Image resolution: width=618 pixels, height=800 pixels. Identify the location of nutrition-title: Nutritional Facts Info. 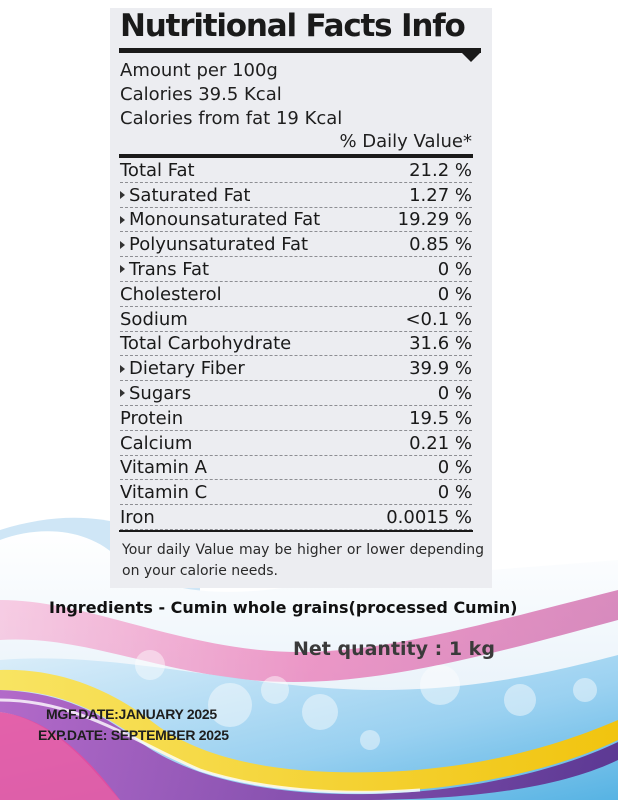
(293, 26).